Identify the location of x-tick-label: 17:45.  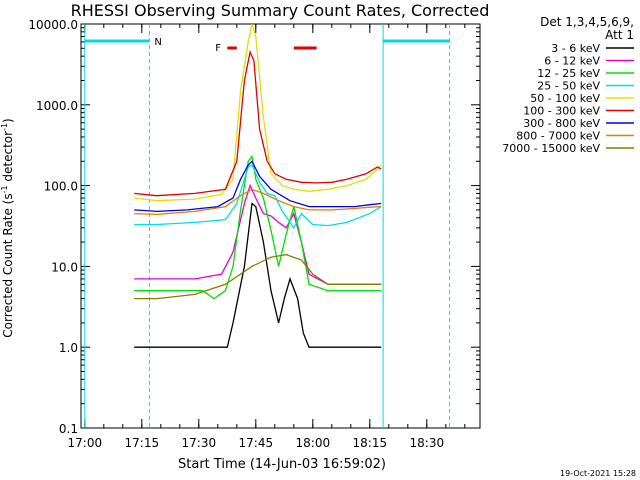
(256, 443).